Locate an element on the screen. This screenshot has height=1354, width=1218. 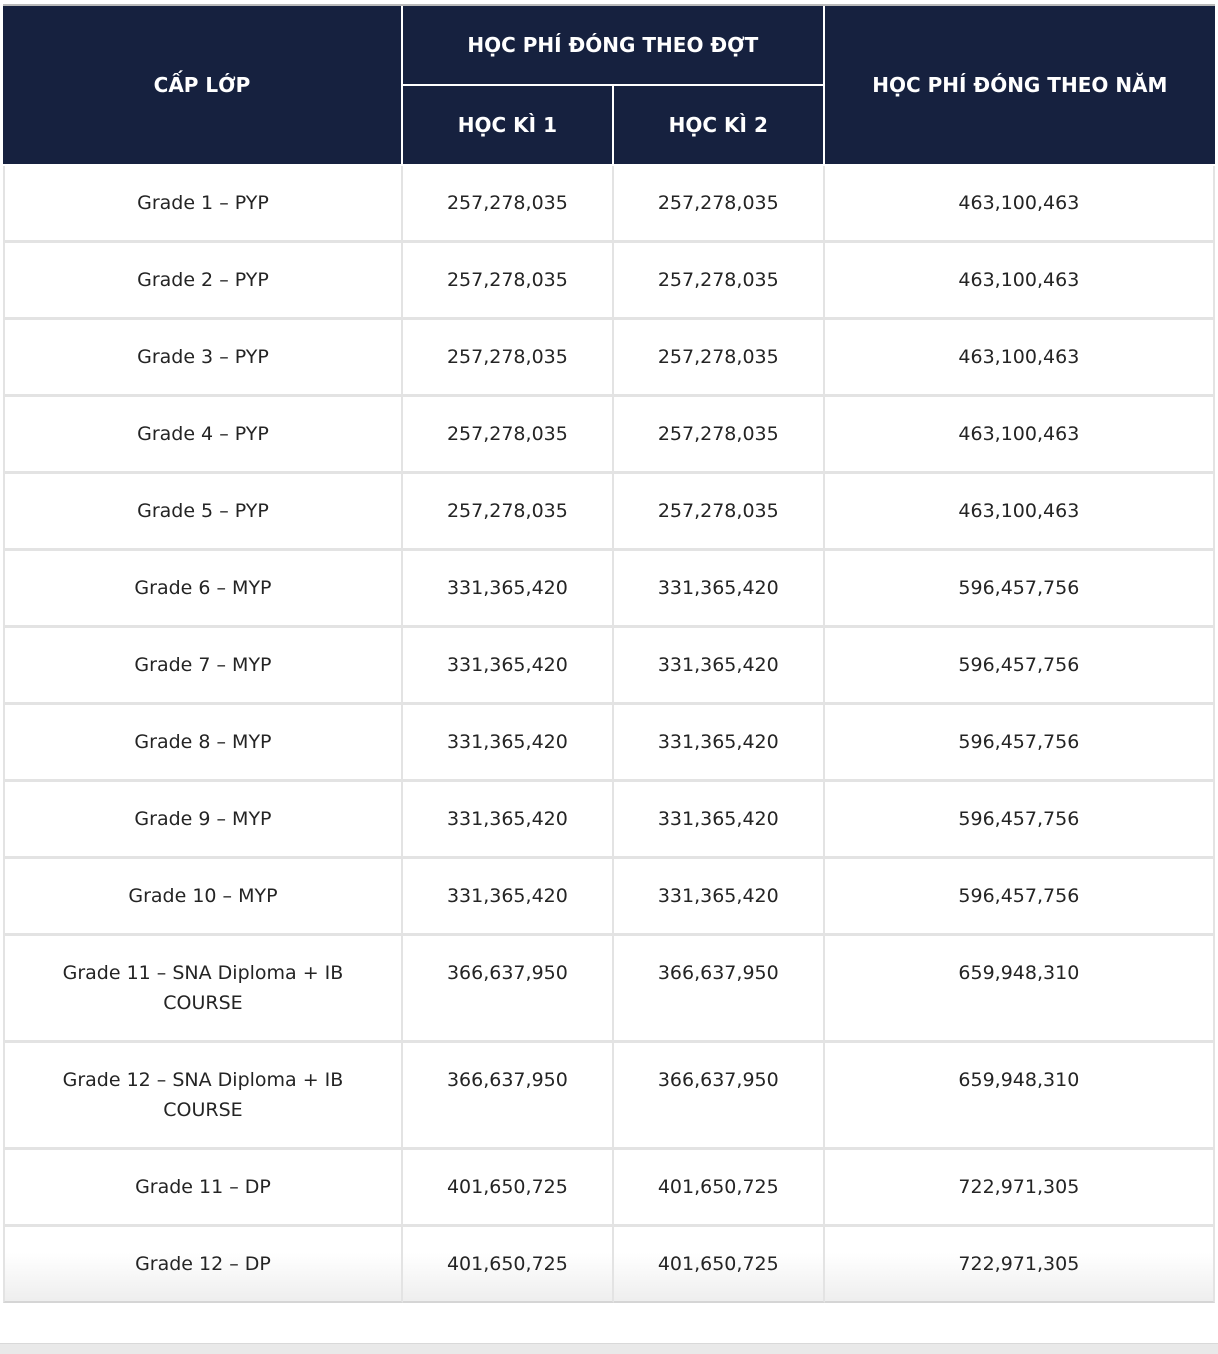
grade-cell: Grade 6 – MYP is located at coordinates (203, 589).